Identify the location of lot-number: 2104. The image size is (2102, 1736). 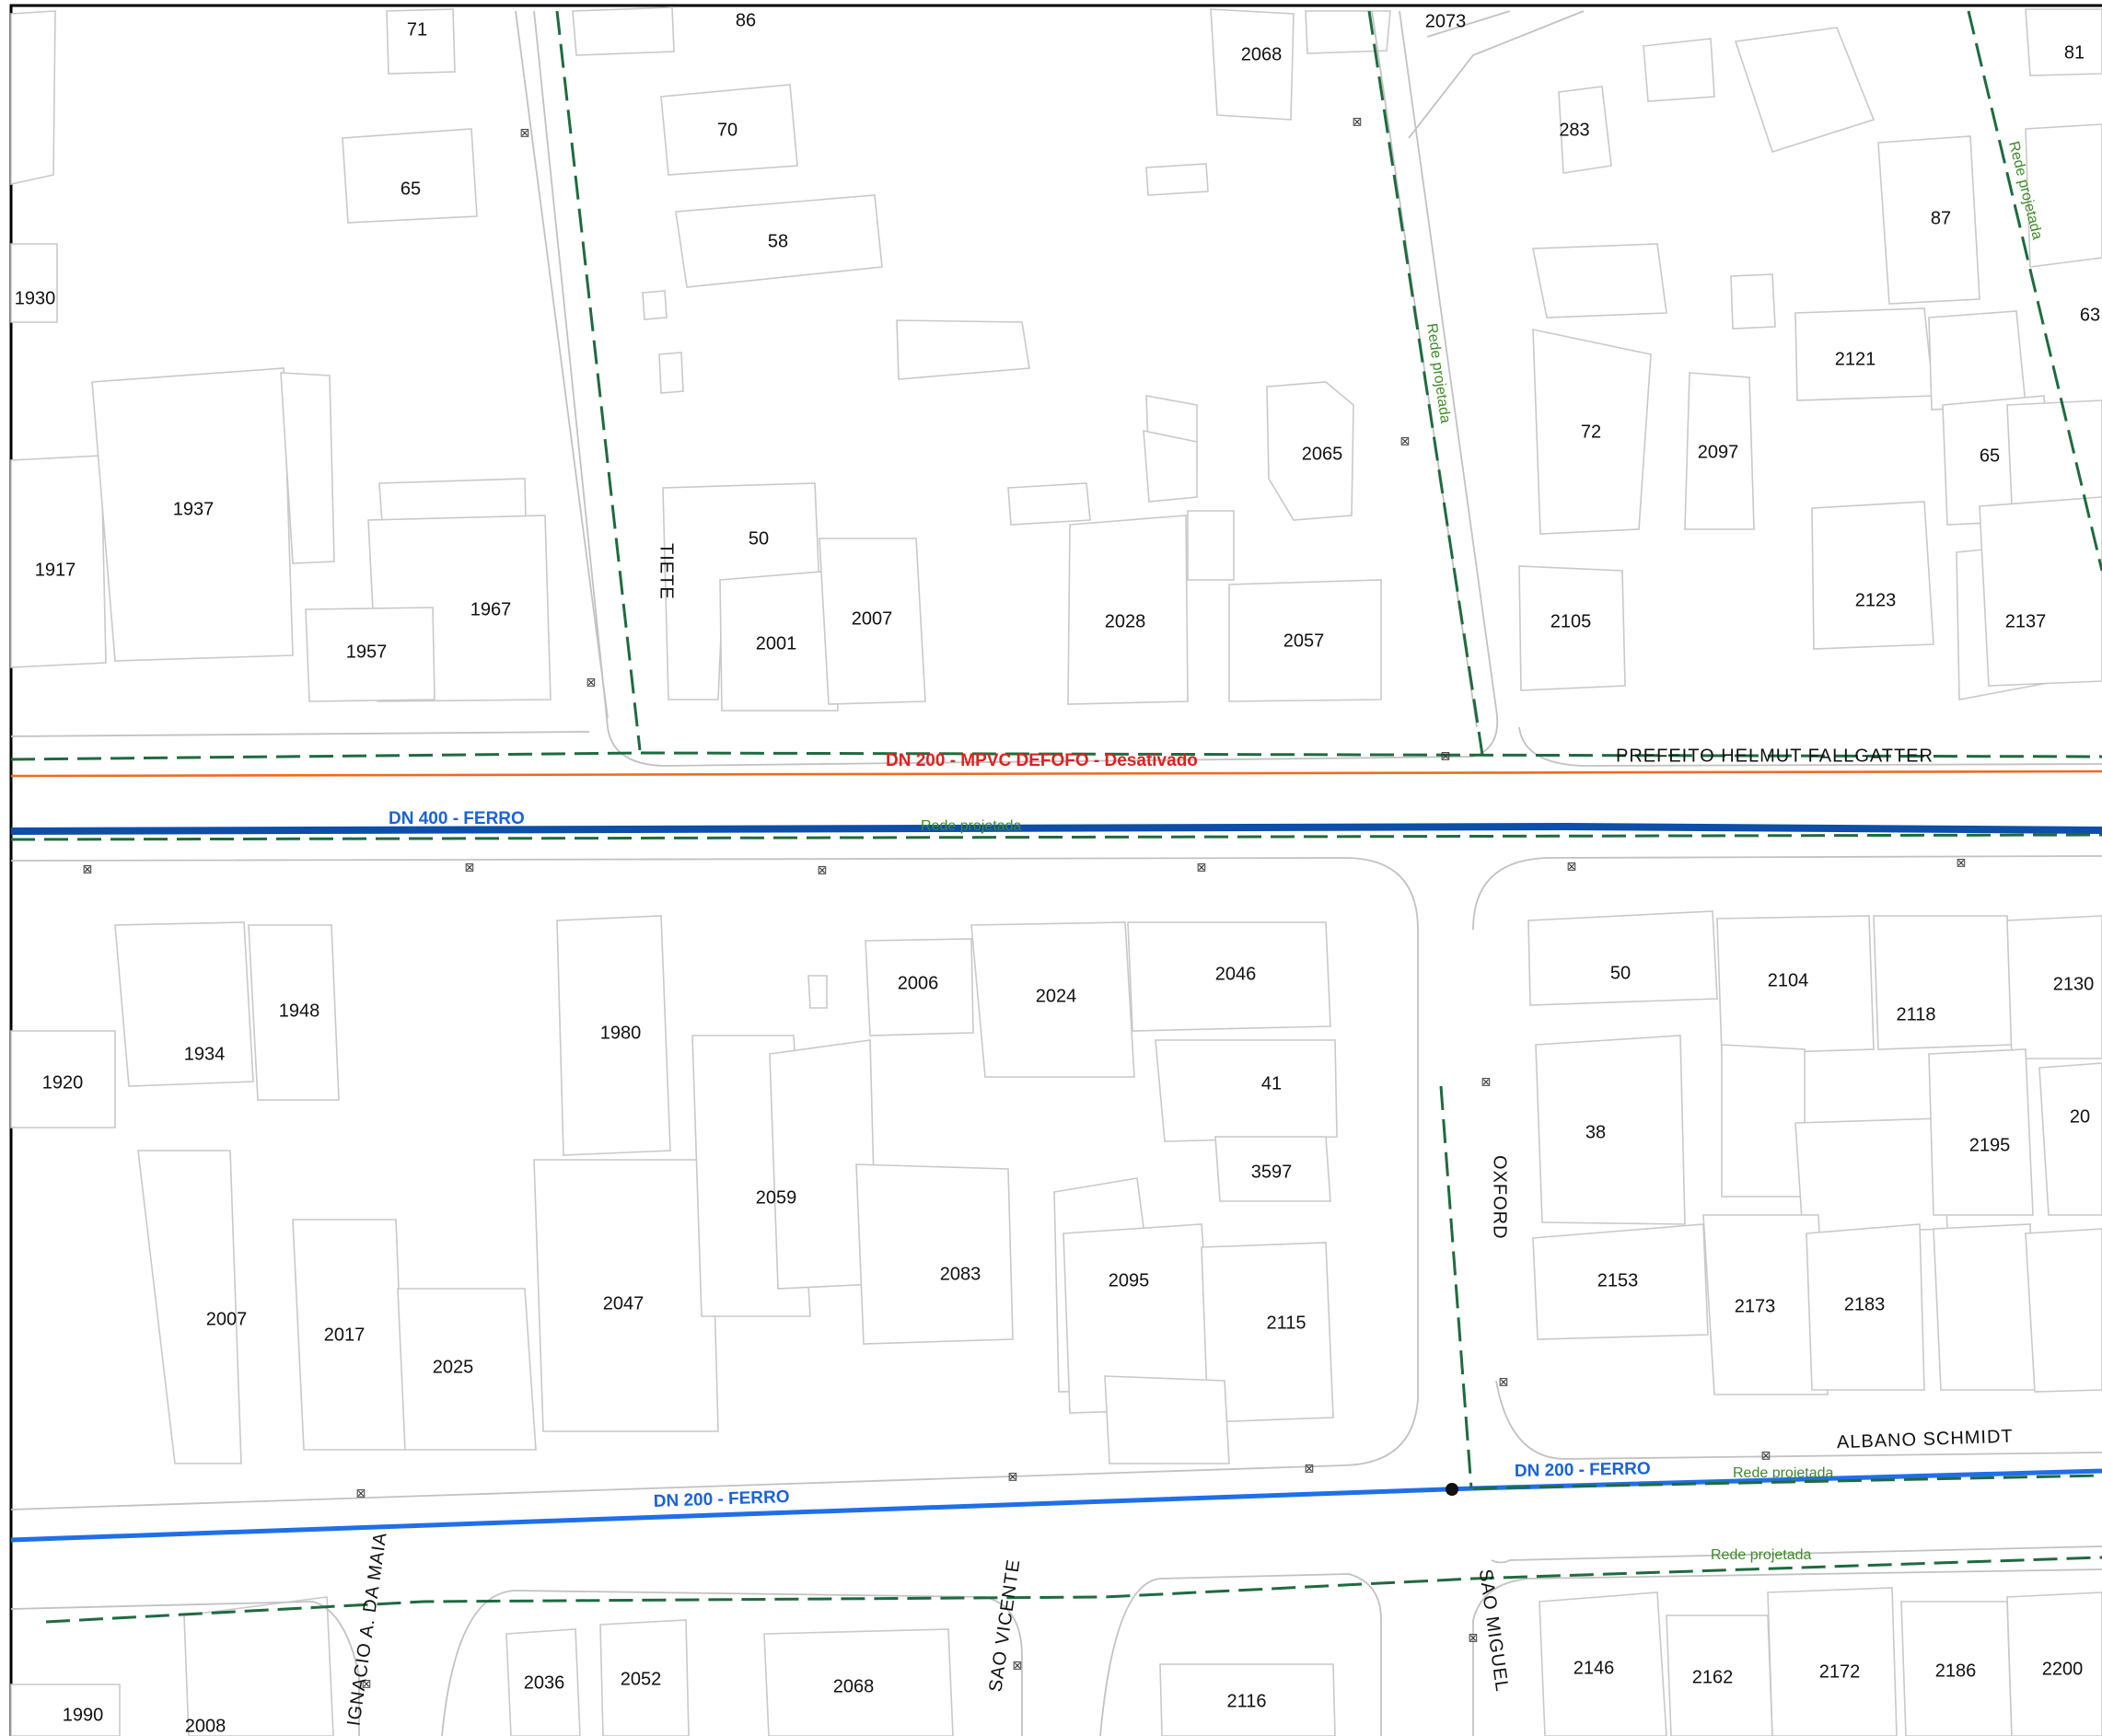
(1788, 980).